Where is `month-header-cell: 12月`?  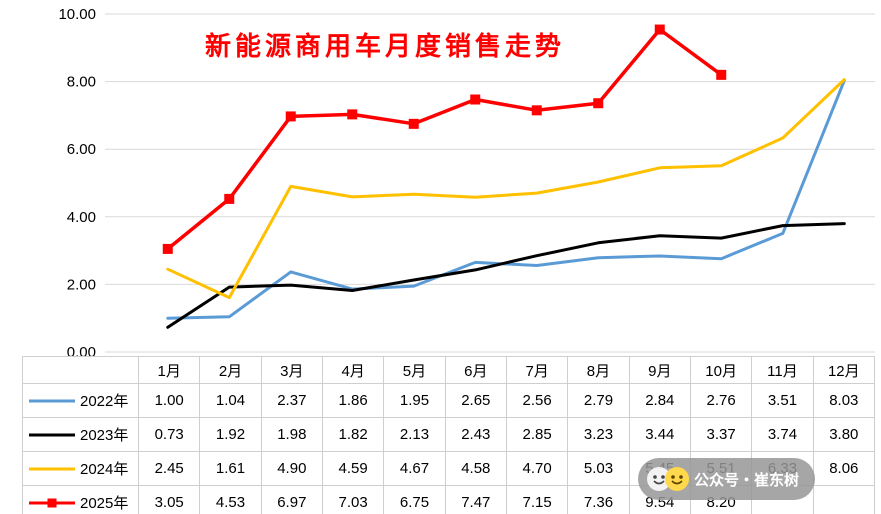 month-header-cell: 12月 is located at coordinates (844, 370).